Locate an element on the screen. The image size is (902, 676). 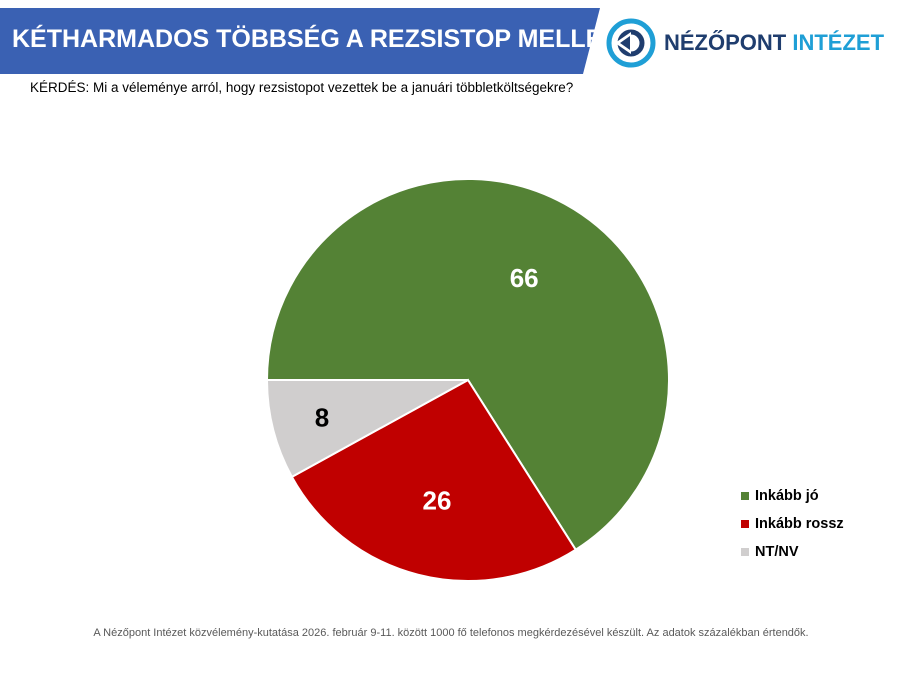
chart-legend: Inkább jó Inkább rossz NT/NV is located at coordinates (792, 524).